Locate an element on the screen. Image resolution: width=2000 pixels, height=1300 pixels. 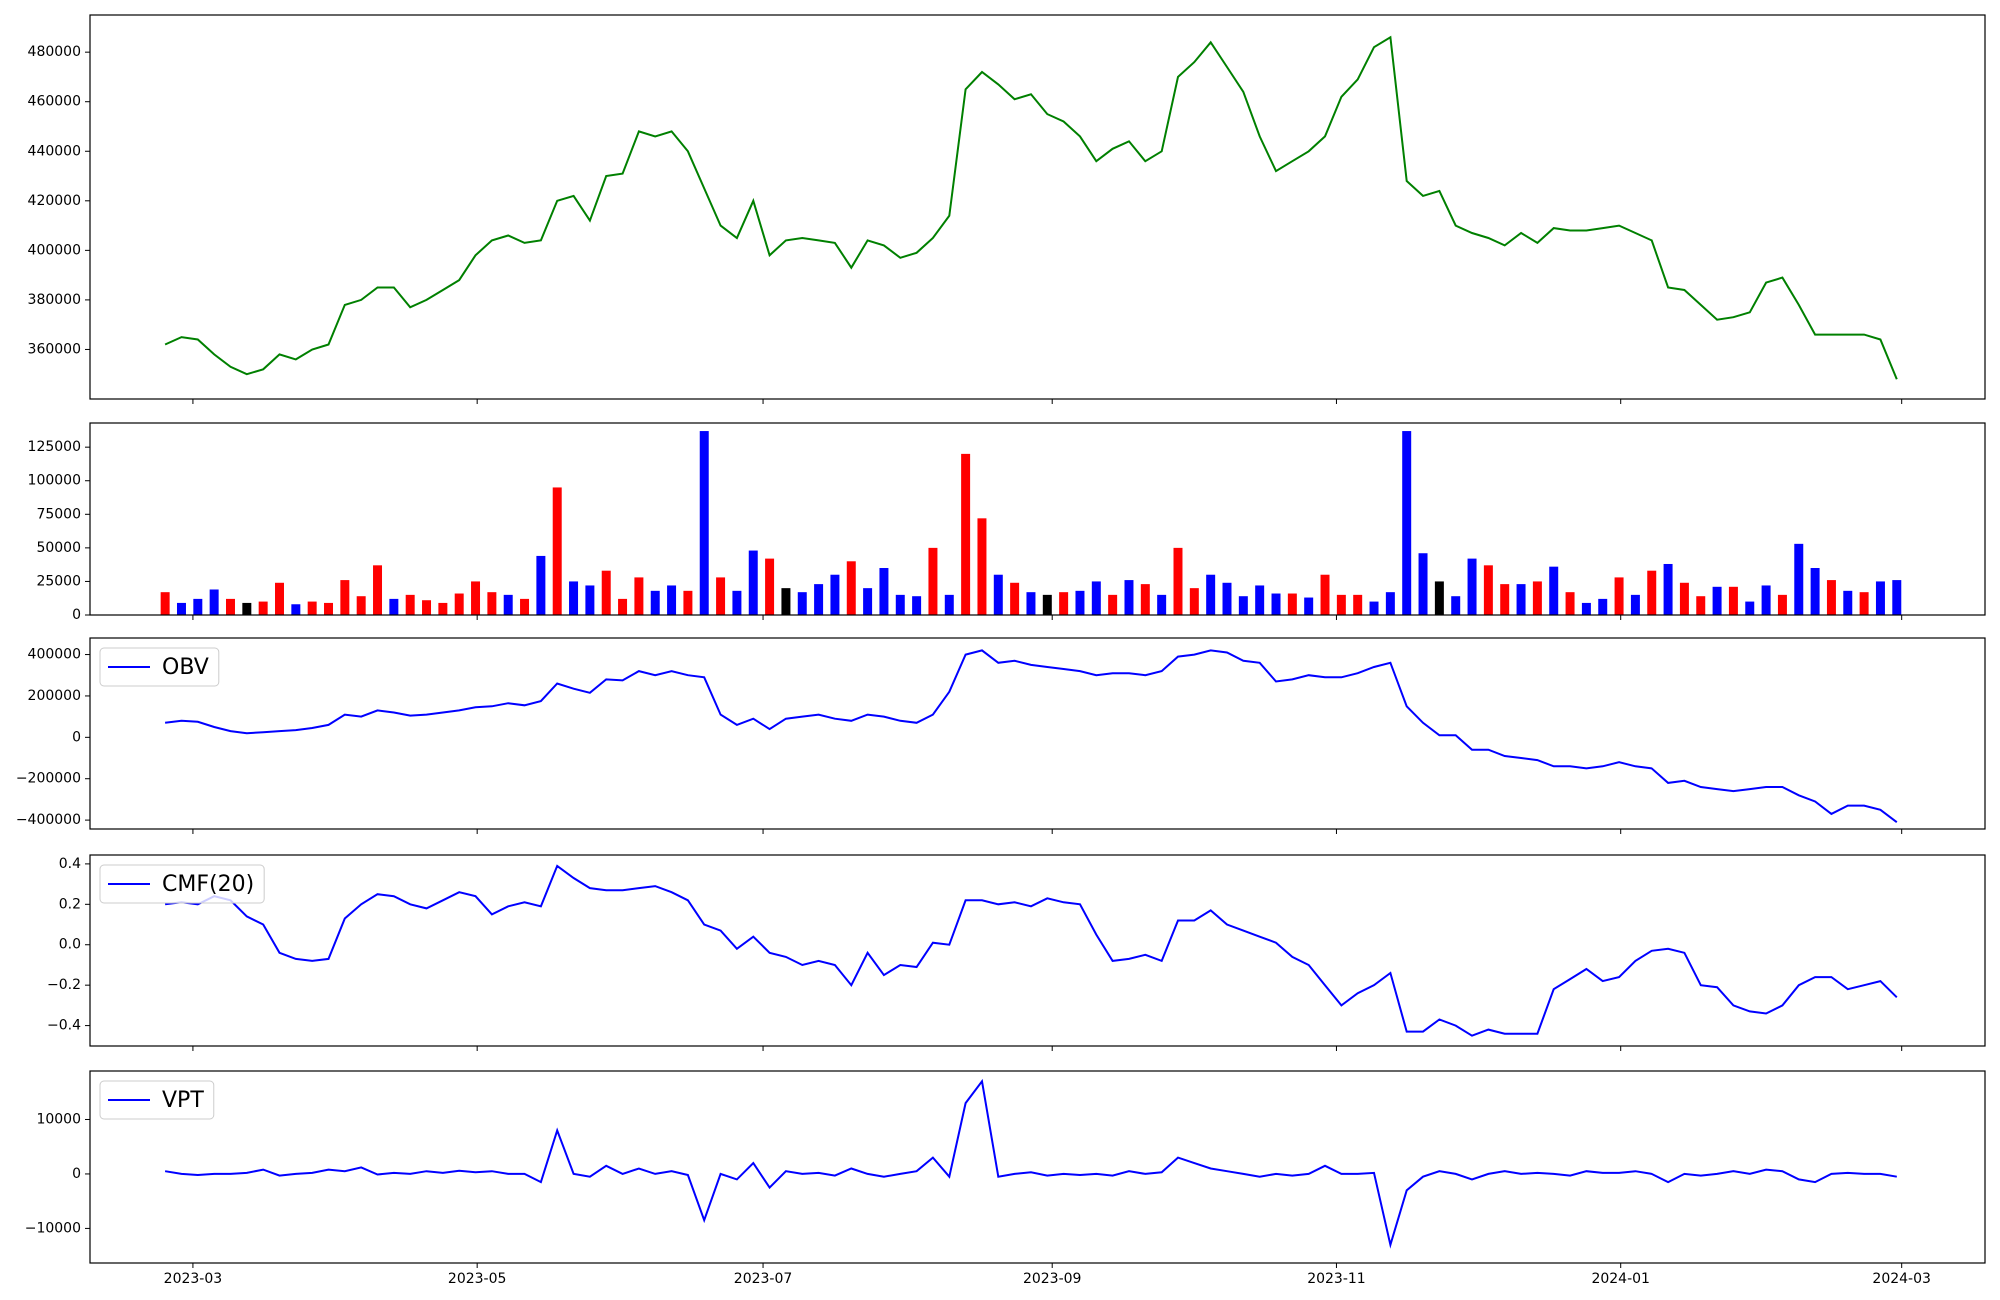
x-tick-label: 2023-05 is located at coordinates (477, 1279).